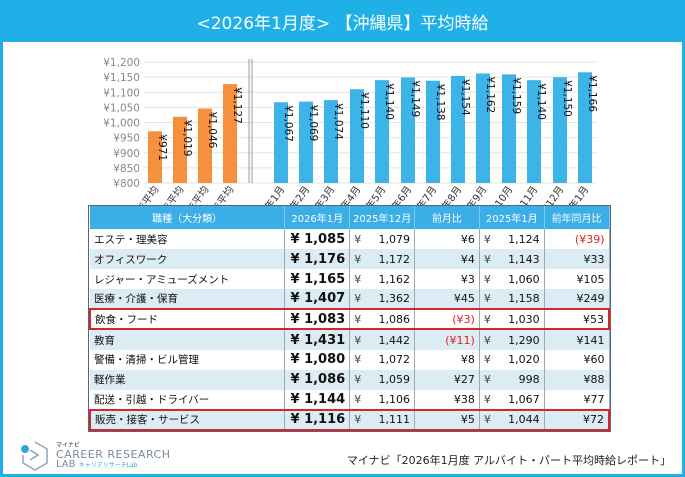 The height and width of the screenshot is (477, 685). What do you see at coordinates (577, 239) in the screenshot?
I see `year-over-year: (¥39)` at bounding box center [577, 239].